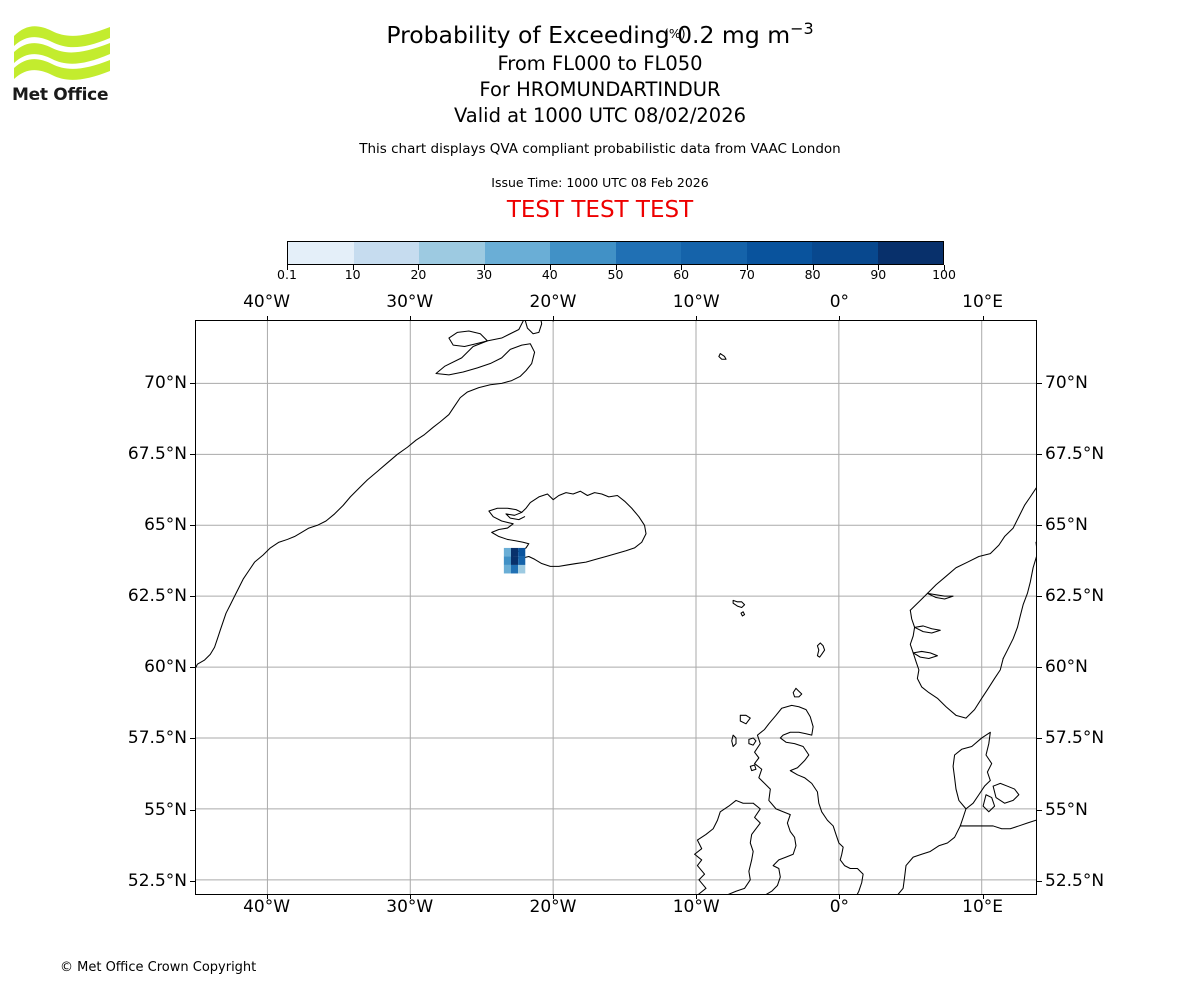  What do you see at coordinates (165, 667) in the screenshot?
I see `lat-label-left: 60°N` at bounding box center [165, 667].